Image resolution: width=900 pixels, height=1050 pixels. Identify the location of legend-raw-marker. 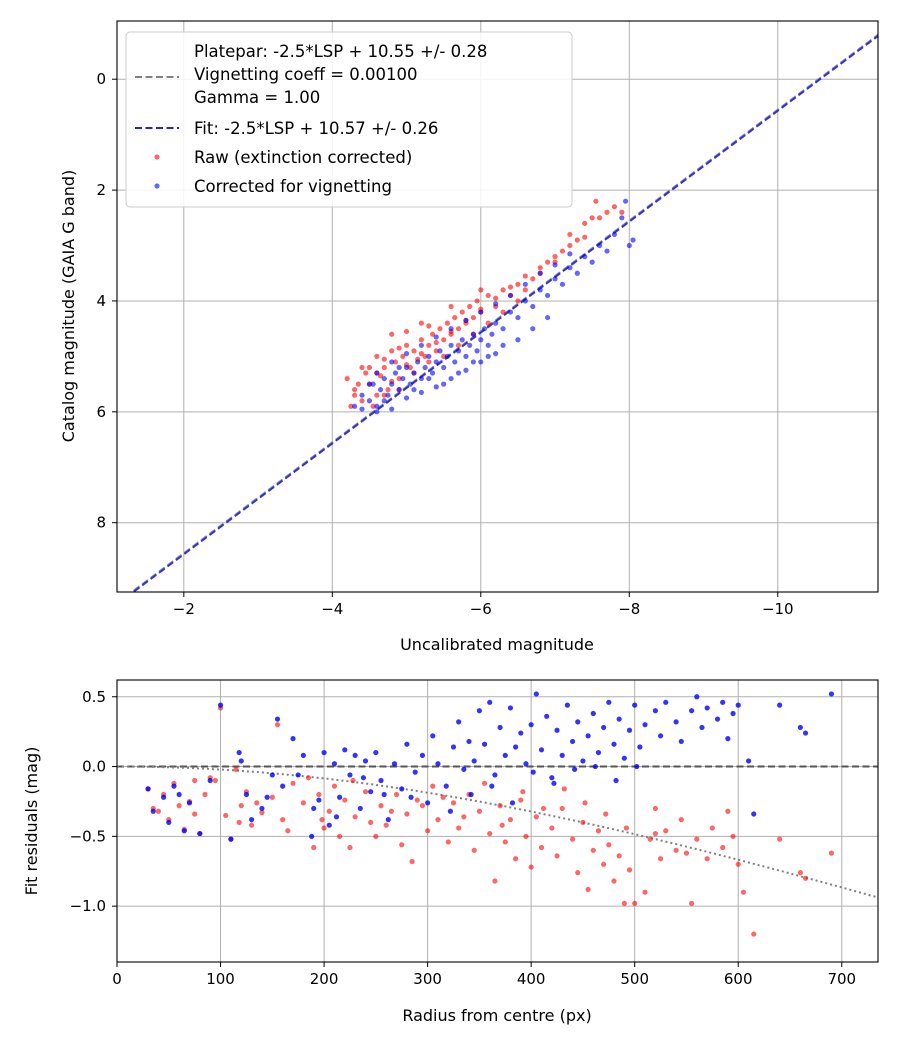
(157, 157).